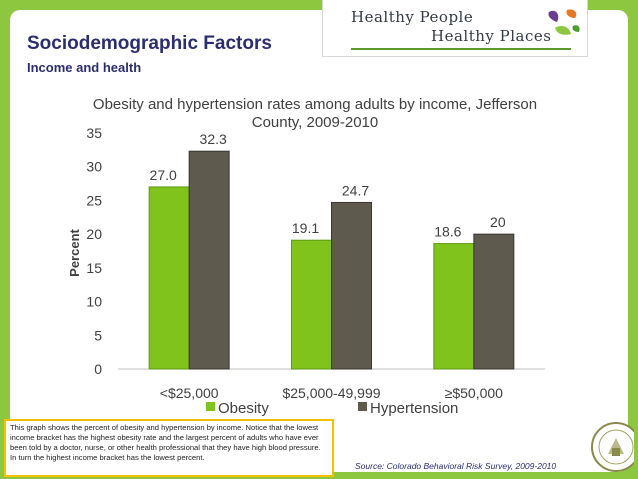 Image resolution: width=638 pixels, height=479 pixels. I want to click on data-label: 18.6, so click(447, 232).